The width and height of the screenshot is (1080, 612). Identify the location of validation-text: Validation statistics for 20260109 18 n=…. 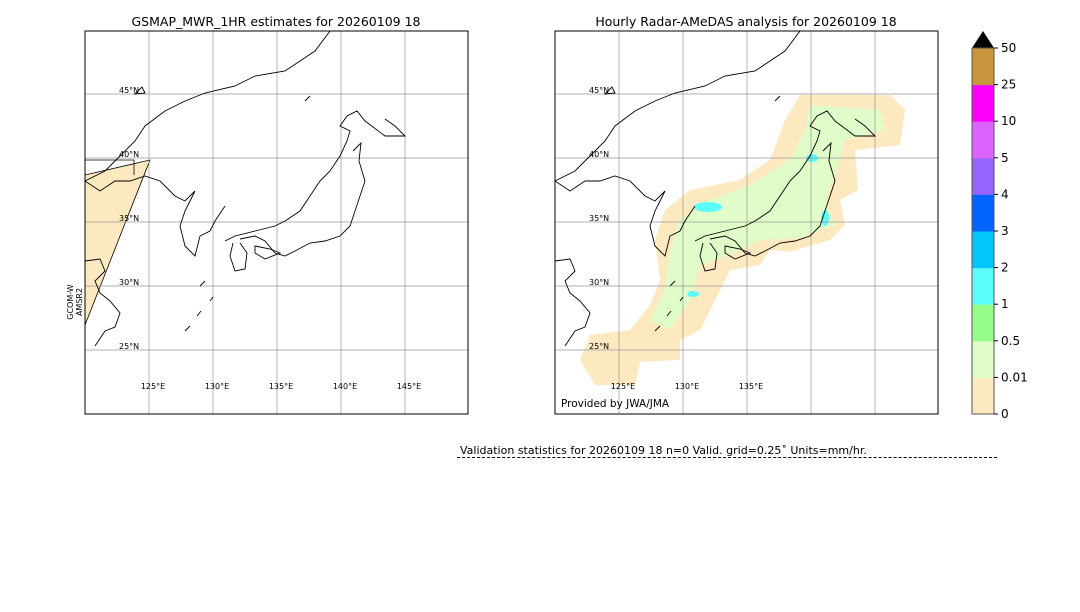
(663, 450).